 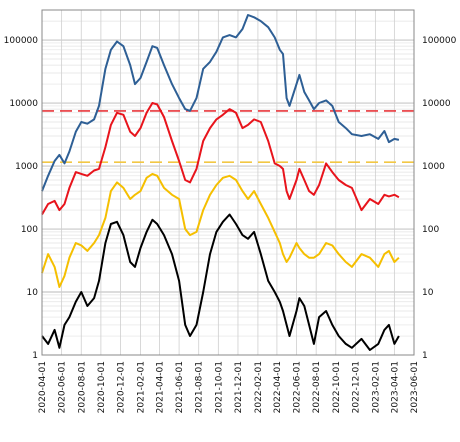 I want to click on x-tick-label: 2021-06-01, so click(x=180, y=387).